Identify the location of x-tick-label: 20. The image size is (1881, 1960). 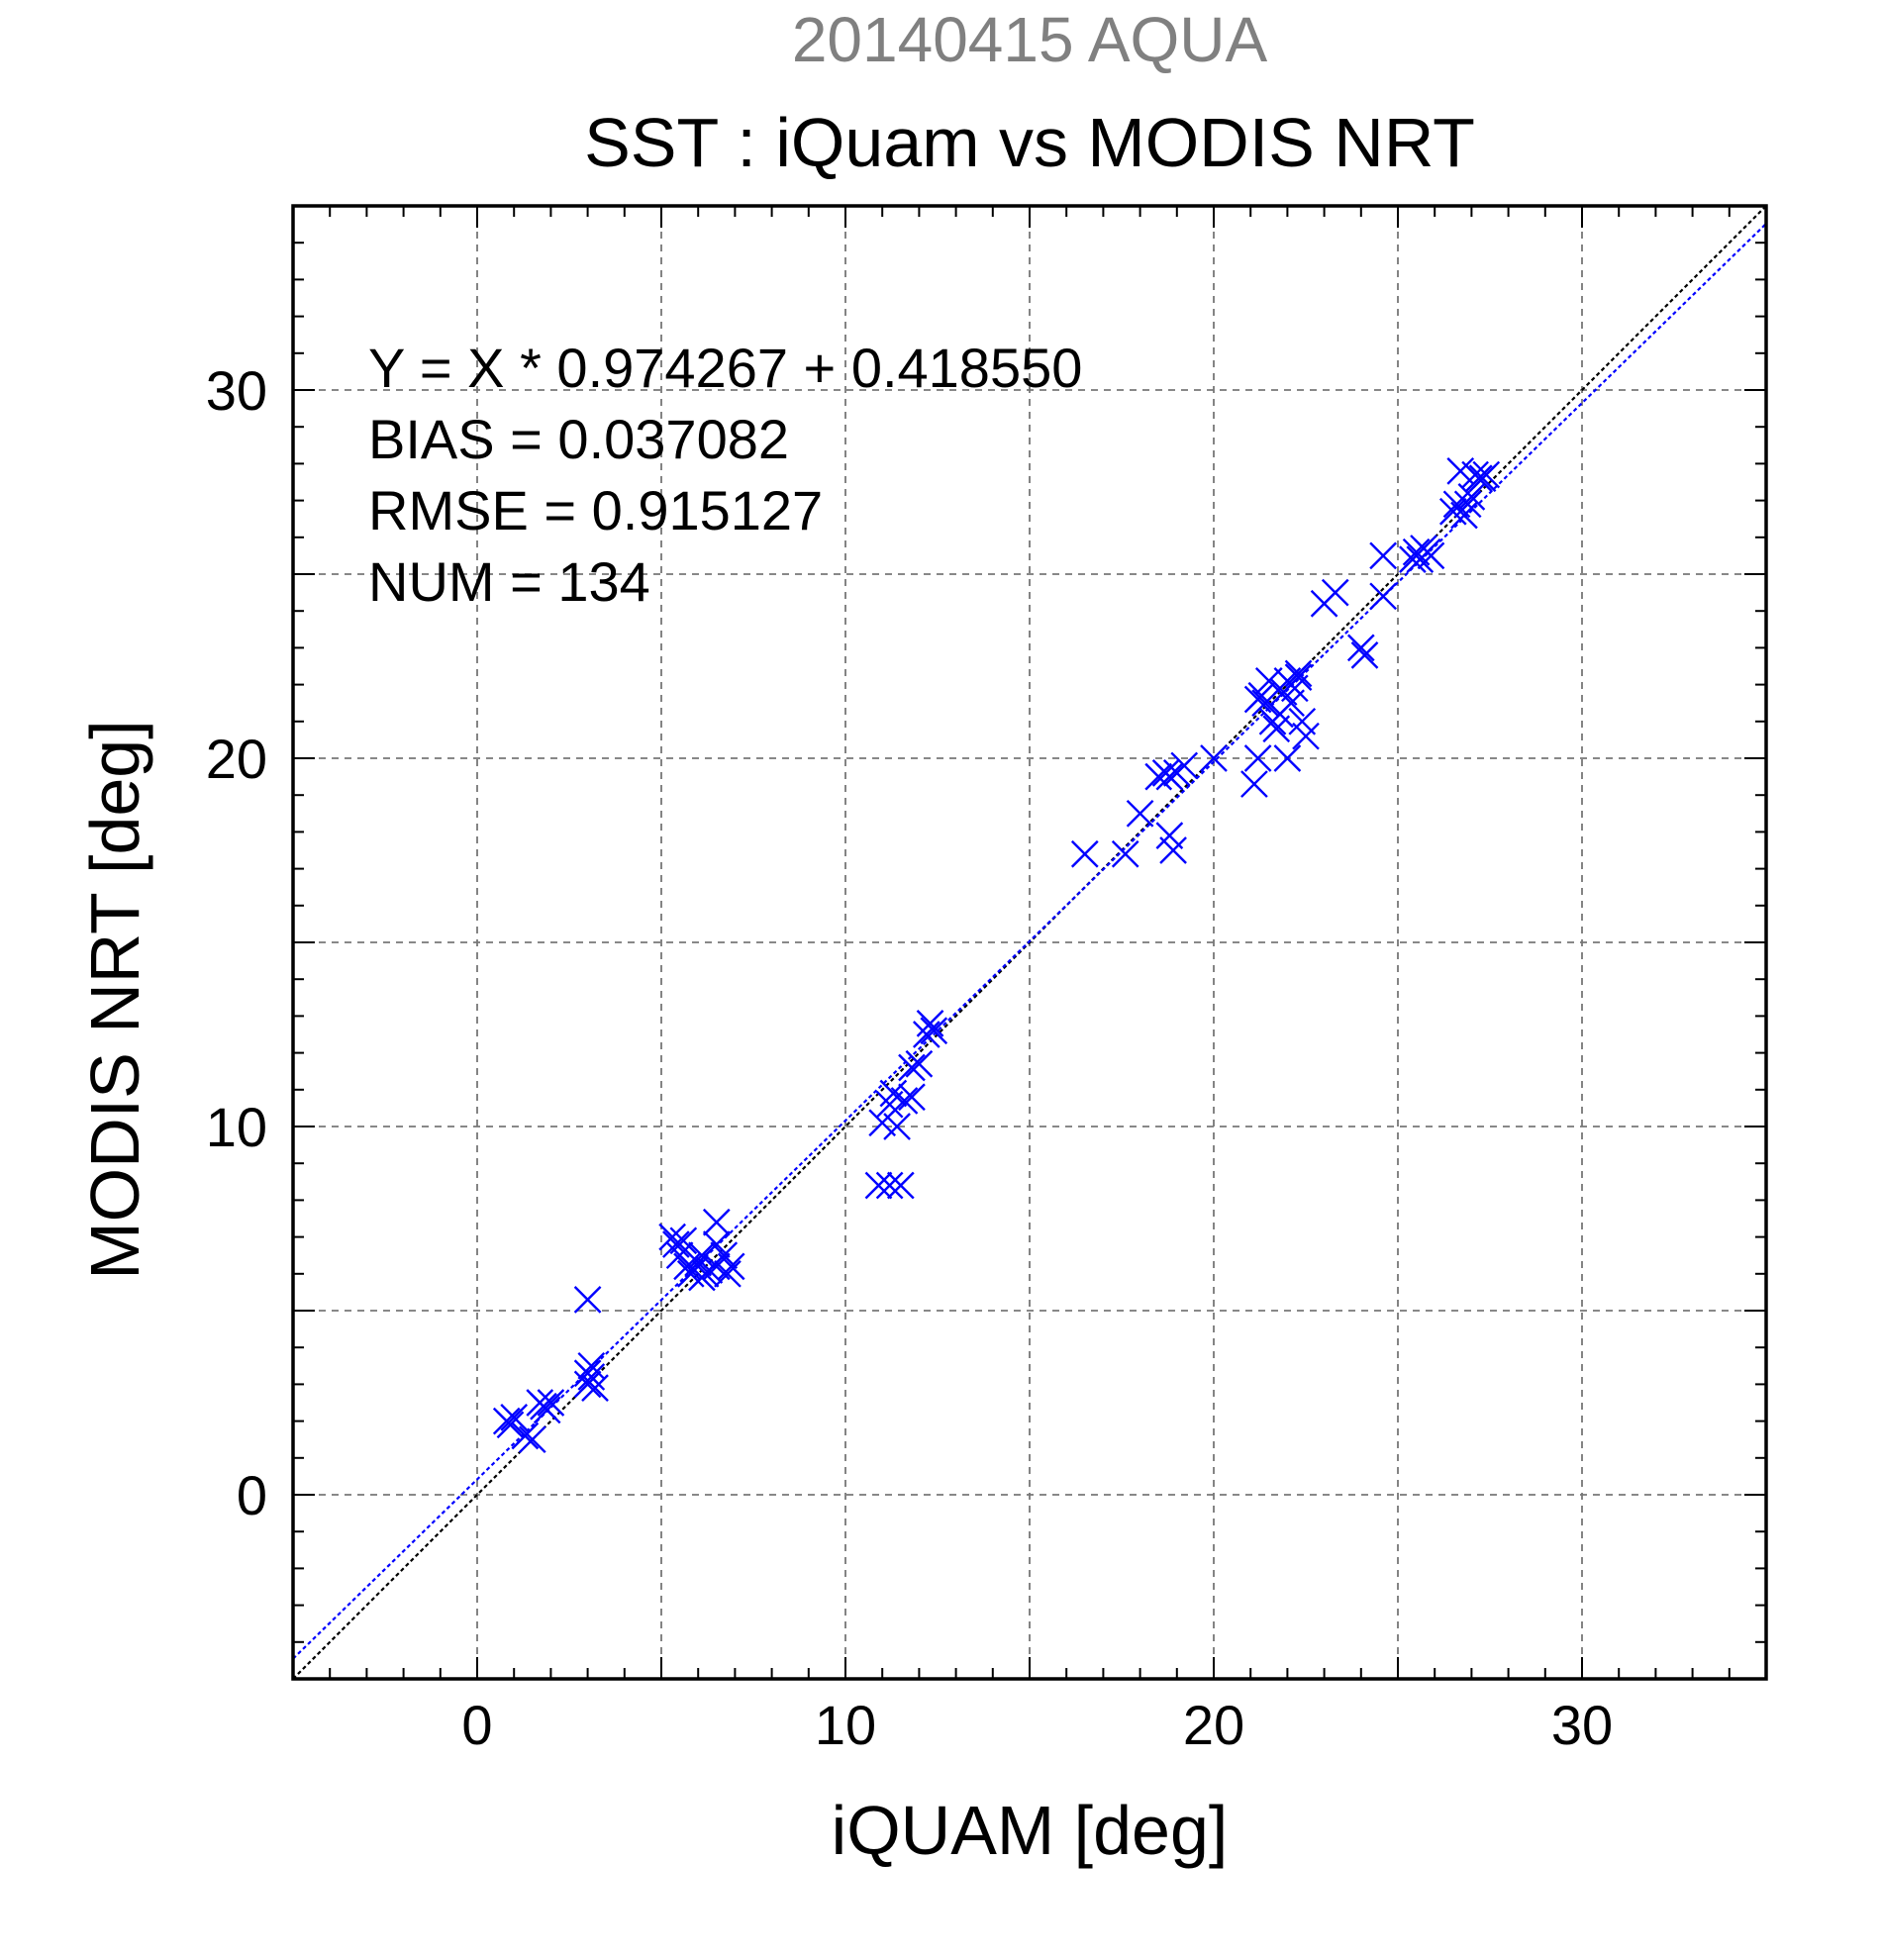
(1213, 1725).